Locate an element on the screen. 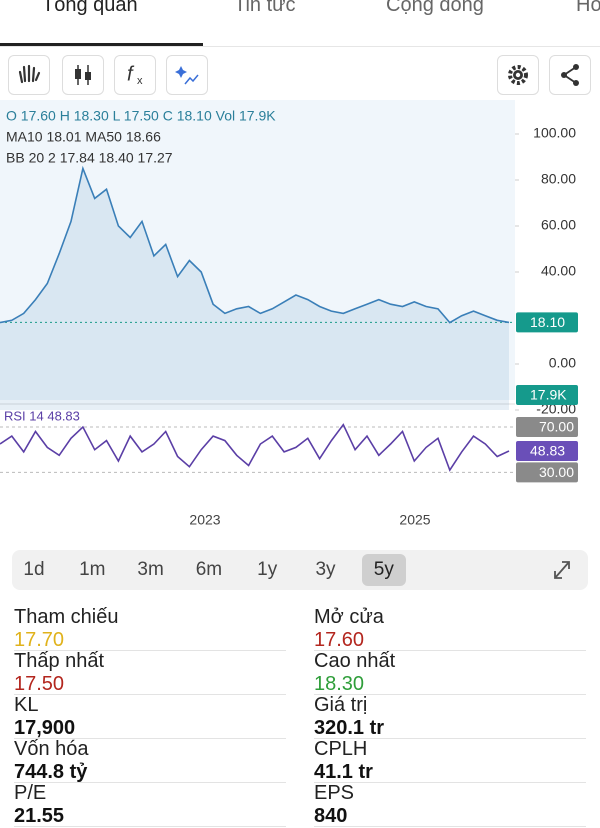  period-button: 1y is located at coordinates (267, 569).